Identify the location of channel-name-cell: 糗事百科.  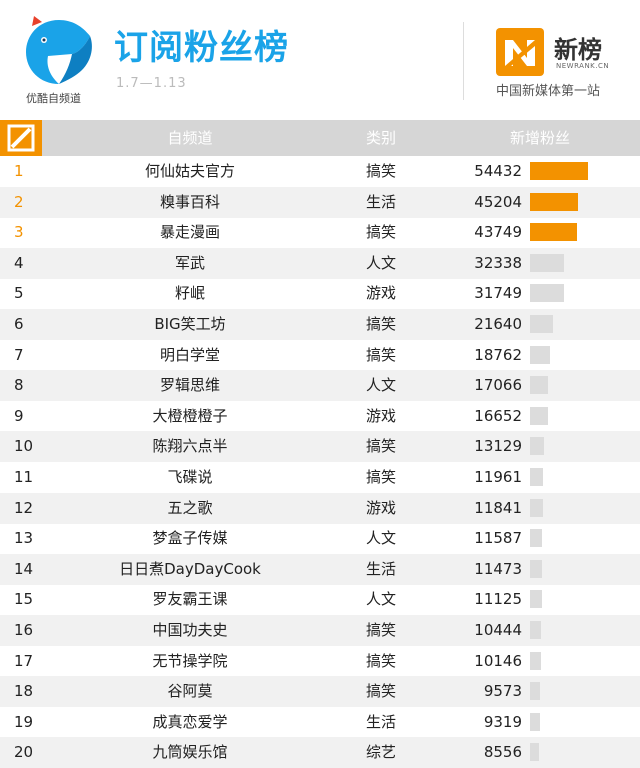
(189, 201).